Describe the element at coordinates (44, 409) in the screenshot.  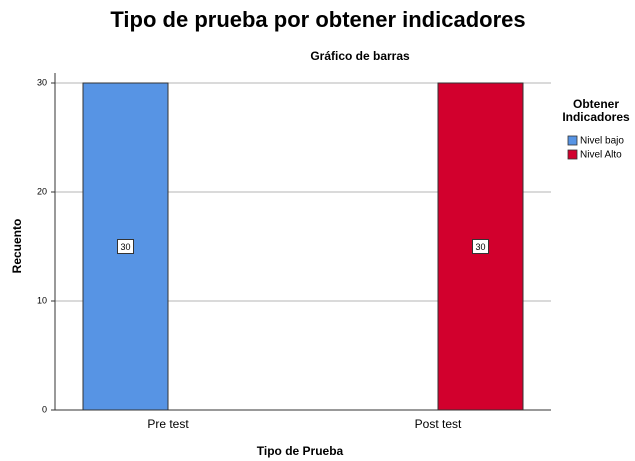
I see `y-tick-label: 0` at that location.